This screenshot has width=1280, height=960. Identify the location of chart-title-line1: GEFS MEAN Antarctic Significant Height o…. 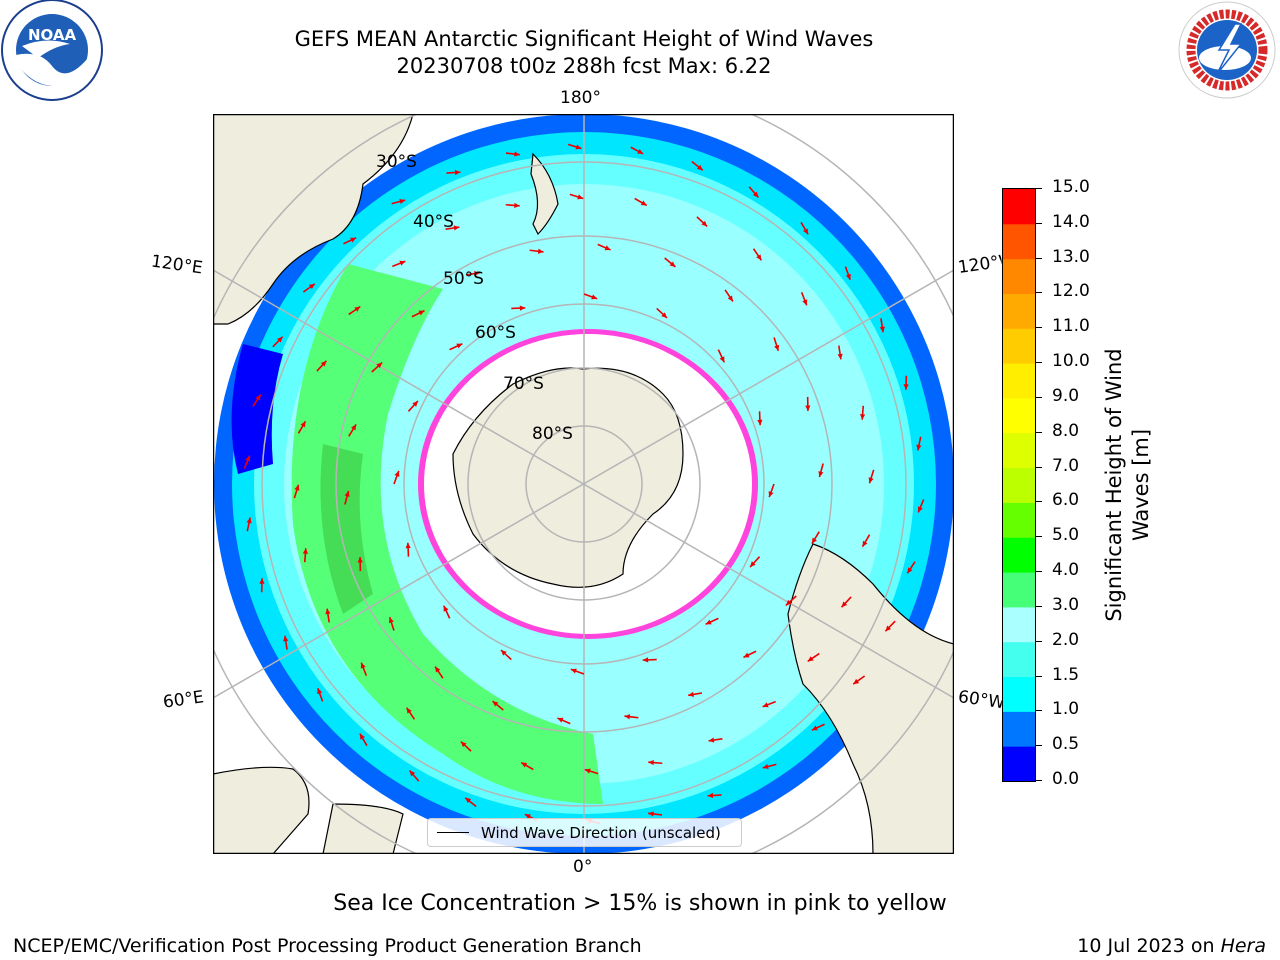
(584, 39).